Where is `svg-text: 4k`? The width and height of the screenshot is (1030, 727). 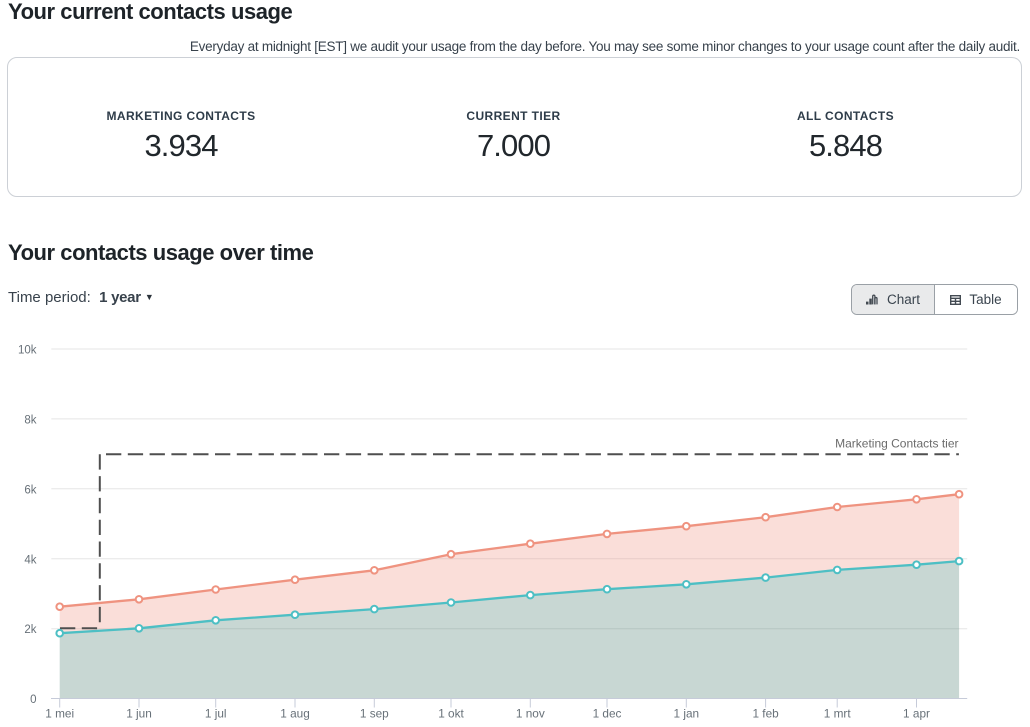
svg-text: 4k is located at coordinates (30, 560).